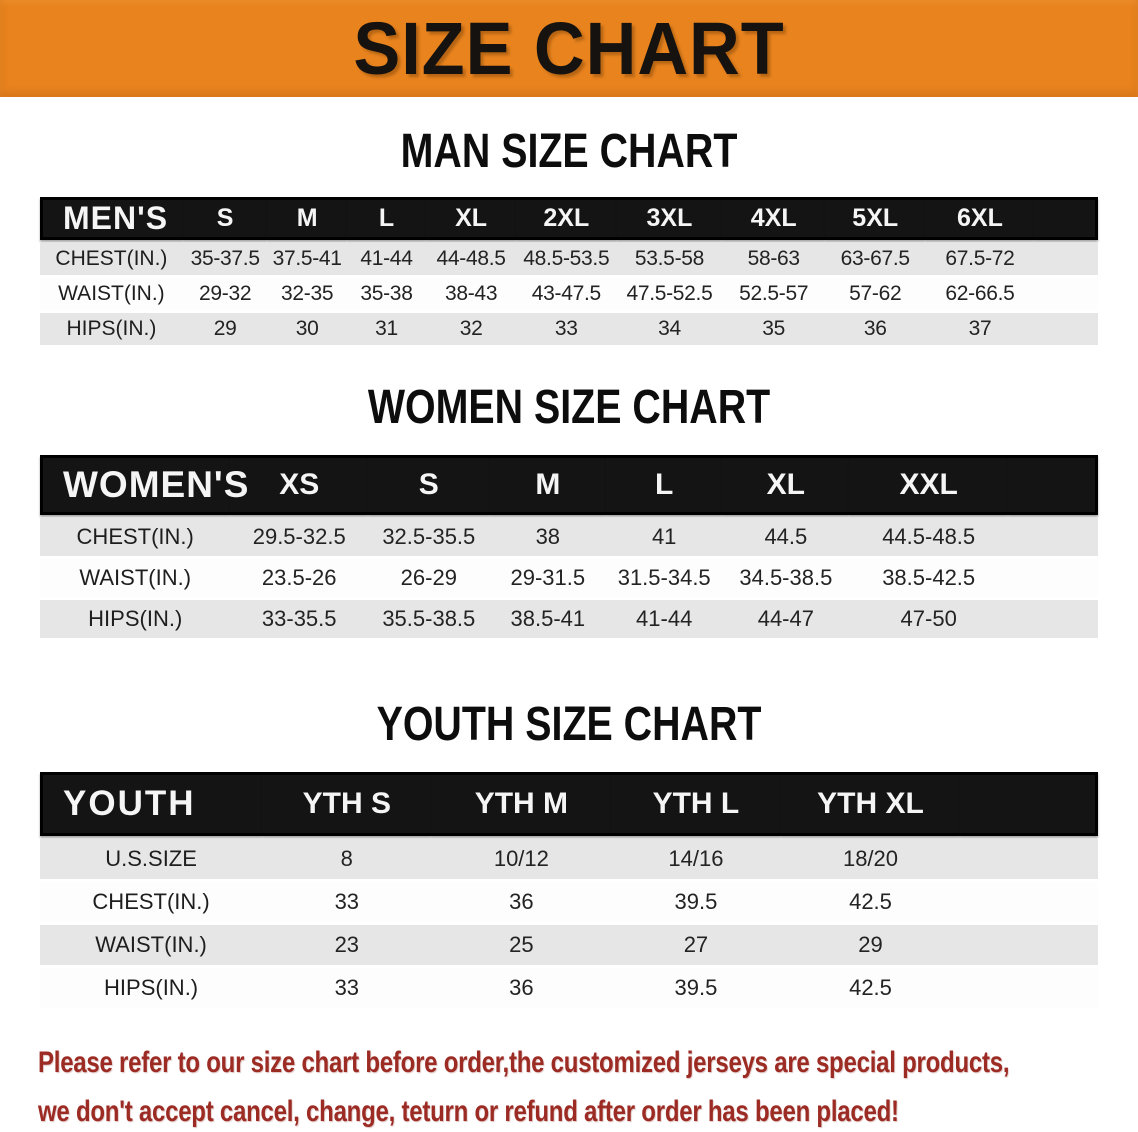 Image resolution: width=1138 pixels, height=1132 pixels. I want to click on men-value-cell: 44-48.5, so click(471, 259).